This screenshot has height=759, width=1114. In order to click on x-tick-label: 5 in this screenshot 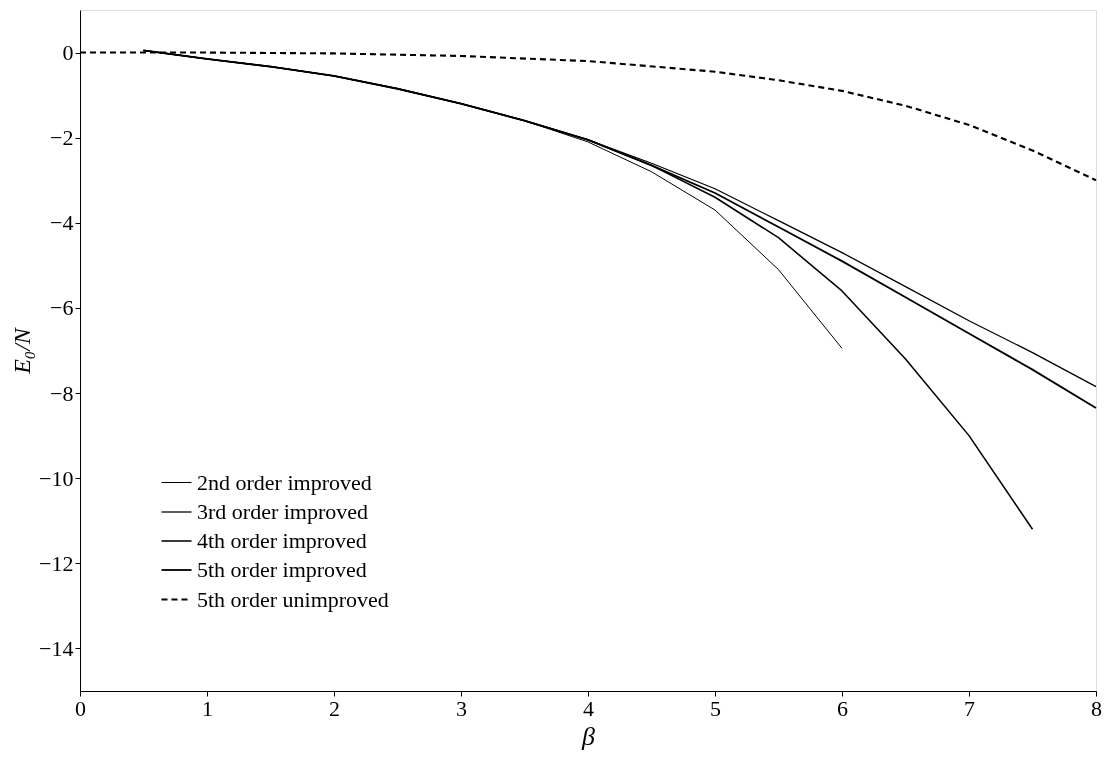, I will do `click(715, 708)`.